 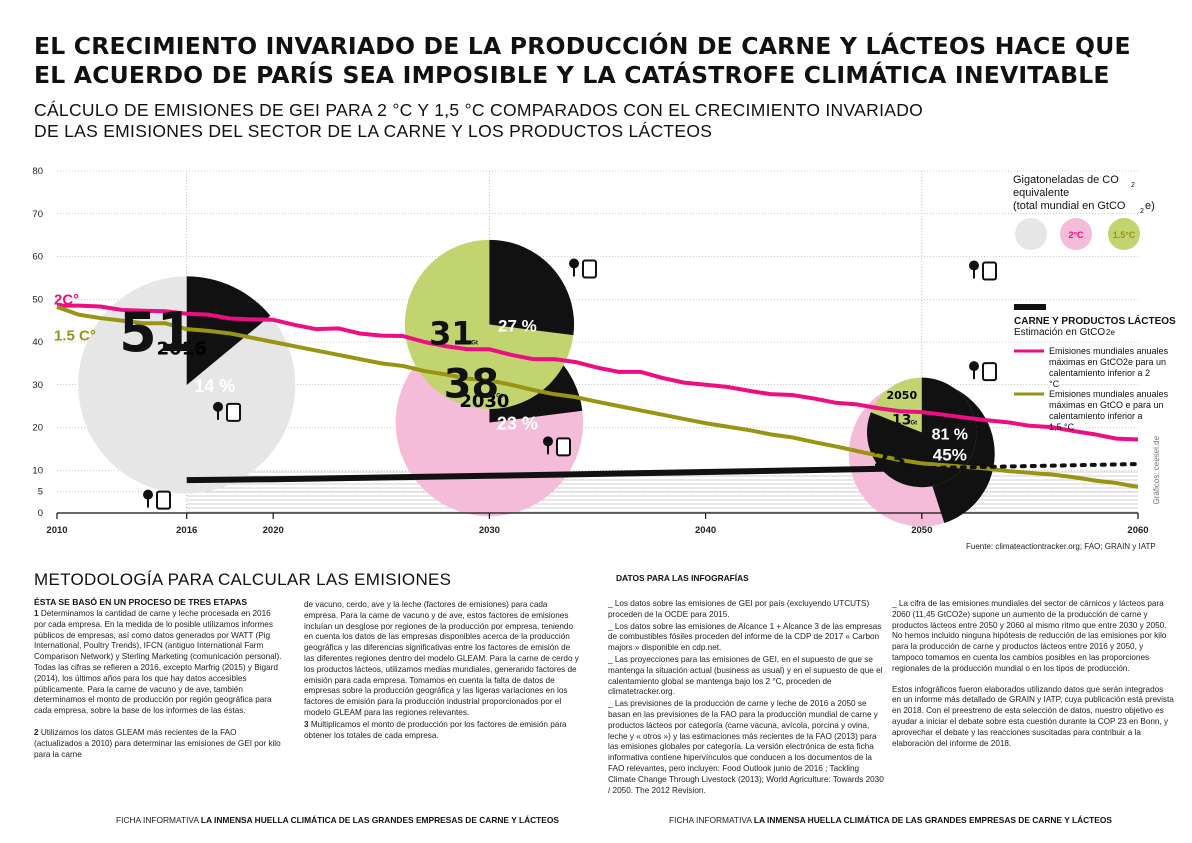 What do you see at coordinates (1099, 373) in the screenshot?
I see `legend-pink-text: calentamiento inferior a 2` at bounding box center [1099, 373].